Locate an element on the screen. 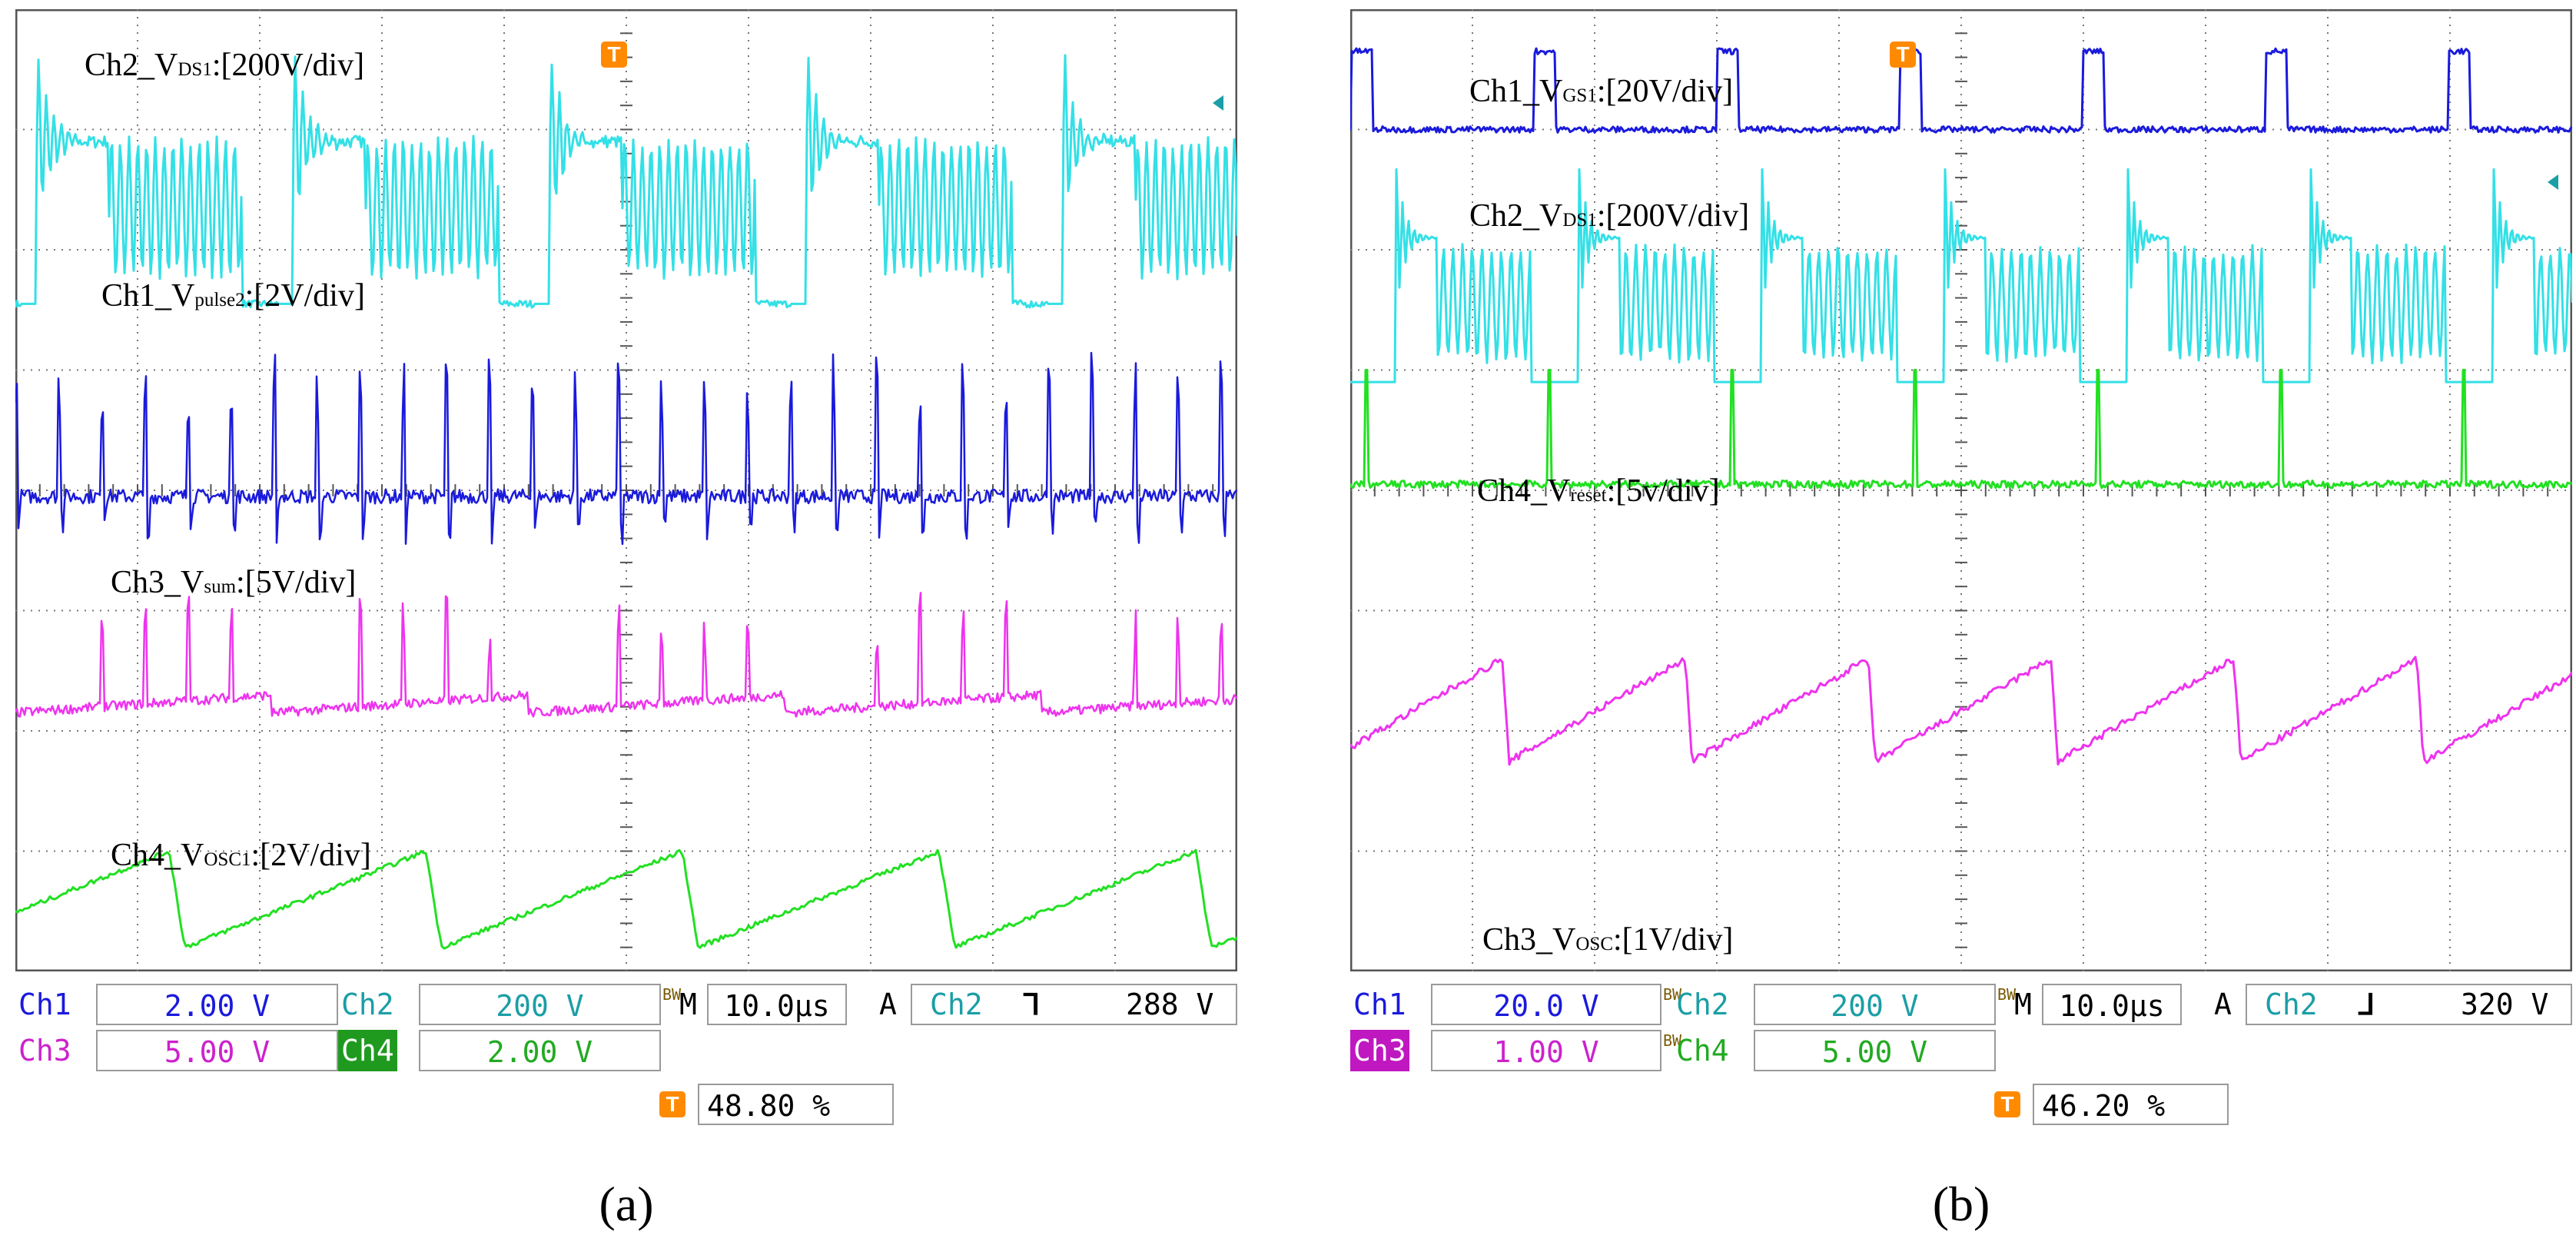 The width and height of the screenshot is (2576, 1255). ch3-tag-b: Ch3 is located at coordinates (1379, 1050).